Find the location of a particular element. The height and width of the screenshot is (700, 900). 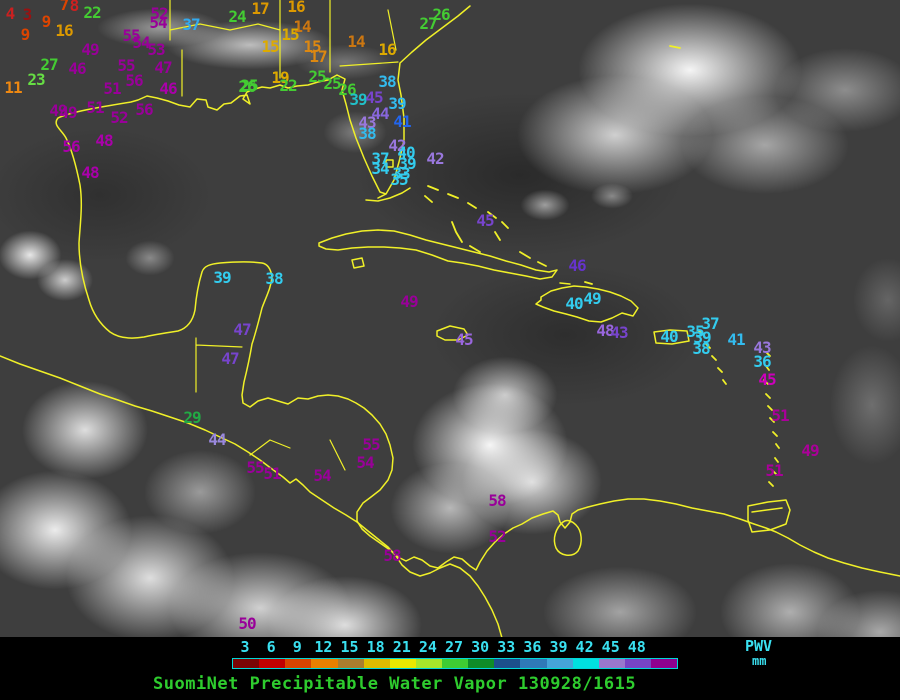

coastline-puerto-rico is located at coordinates (671, 337).